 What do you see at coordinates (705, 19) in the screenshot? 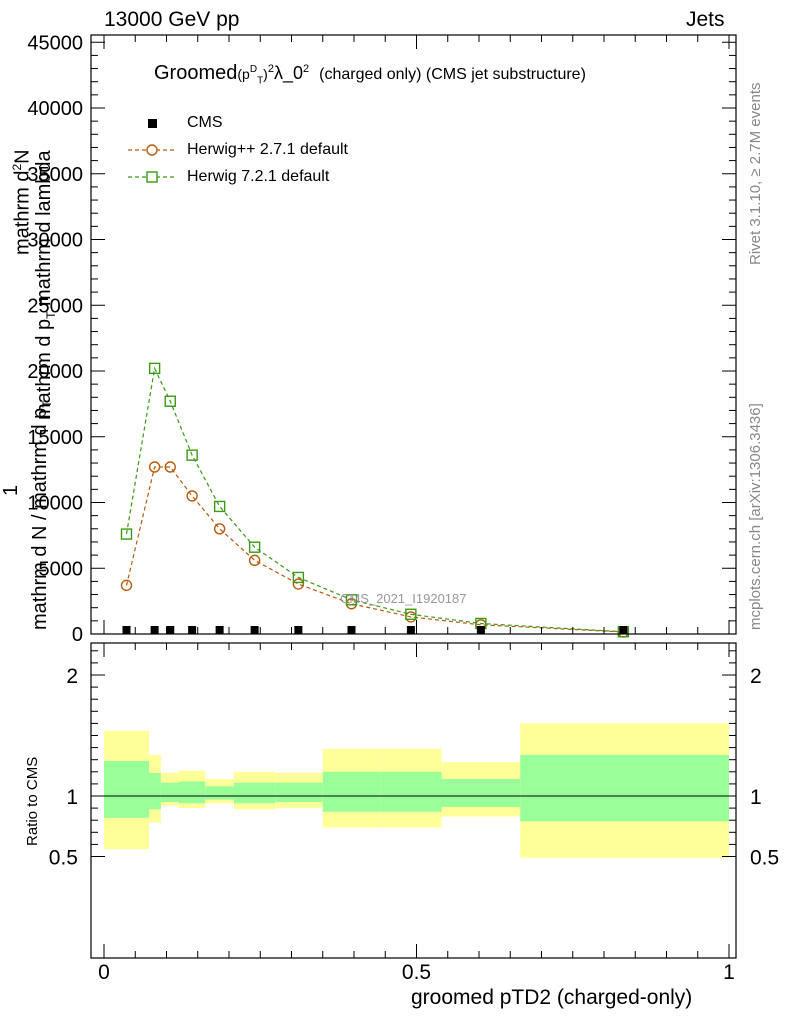
I see `header-right: Jets` at bounding box center [705, 19].